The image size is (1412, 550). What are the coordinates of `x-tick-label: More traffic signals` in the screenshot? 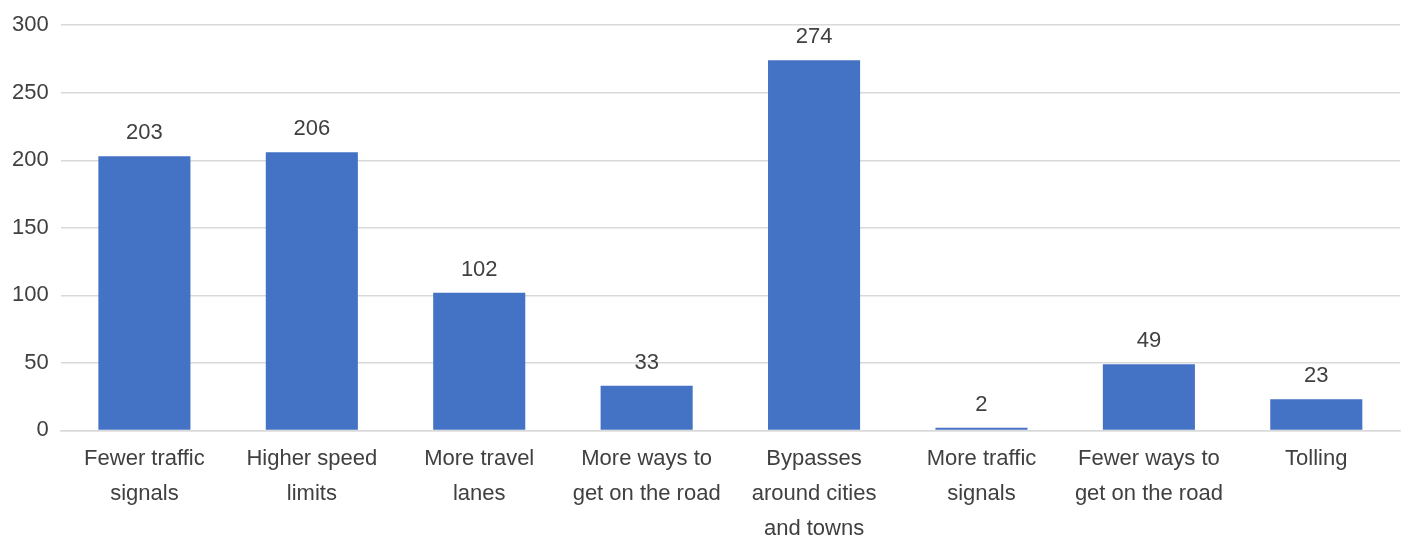 It's located at (981, 475).